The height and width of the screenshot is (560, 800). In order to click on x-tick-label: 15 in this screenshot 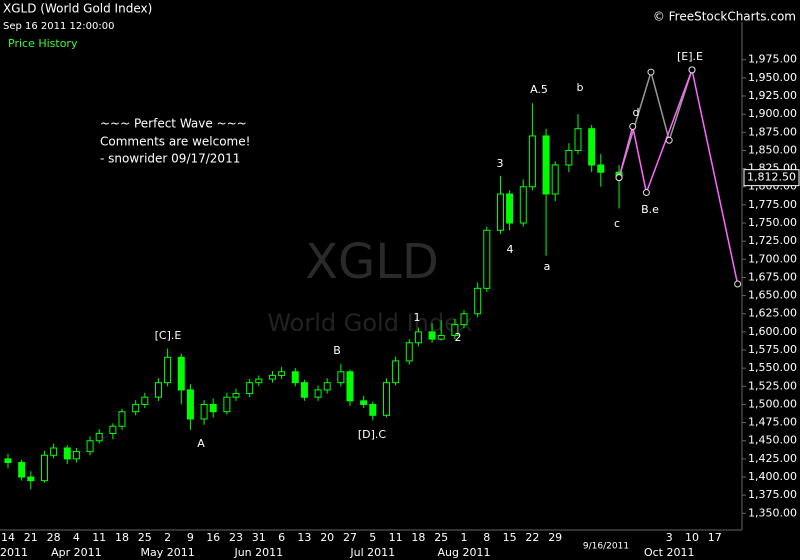, I will do `click(510, 537)`.